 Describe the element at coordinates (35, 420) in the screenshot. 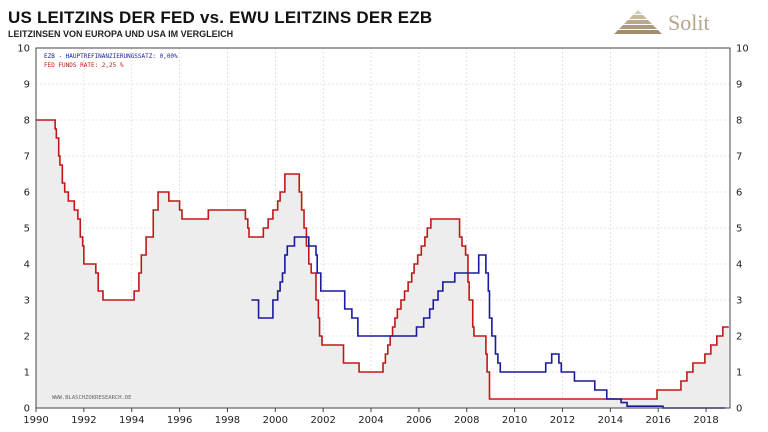

I see `x-tick-label: 1990` at that location.